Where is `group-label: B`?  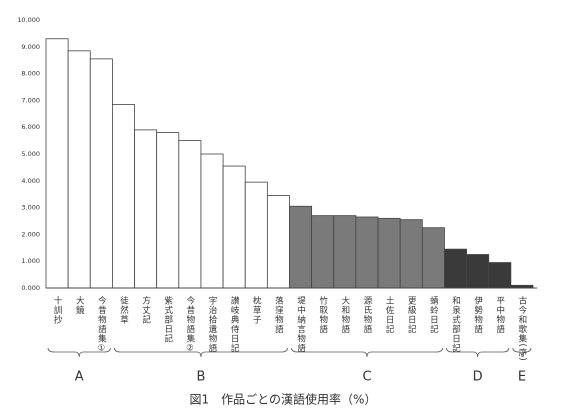
group-label: B is located at coordinates (200, 377).